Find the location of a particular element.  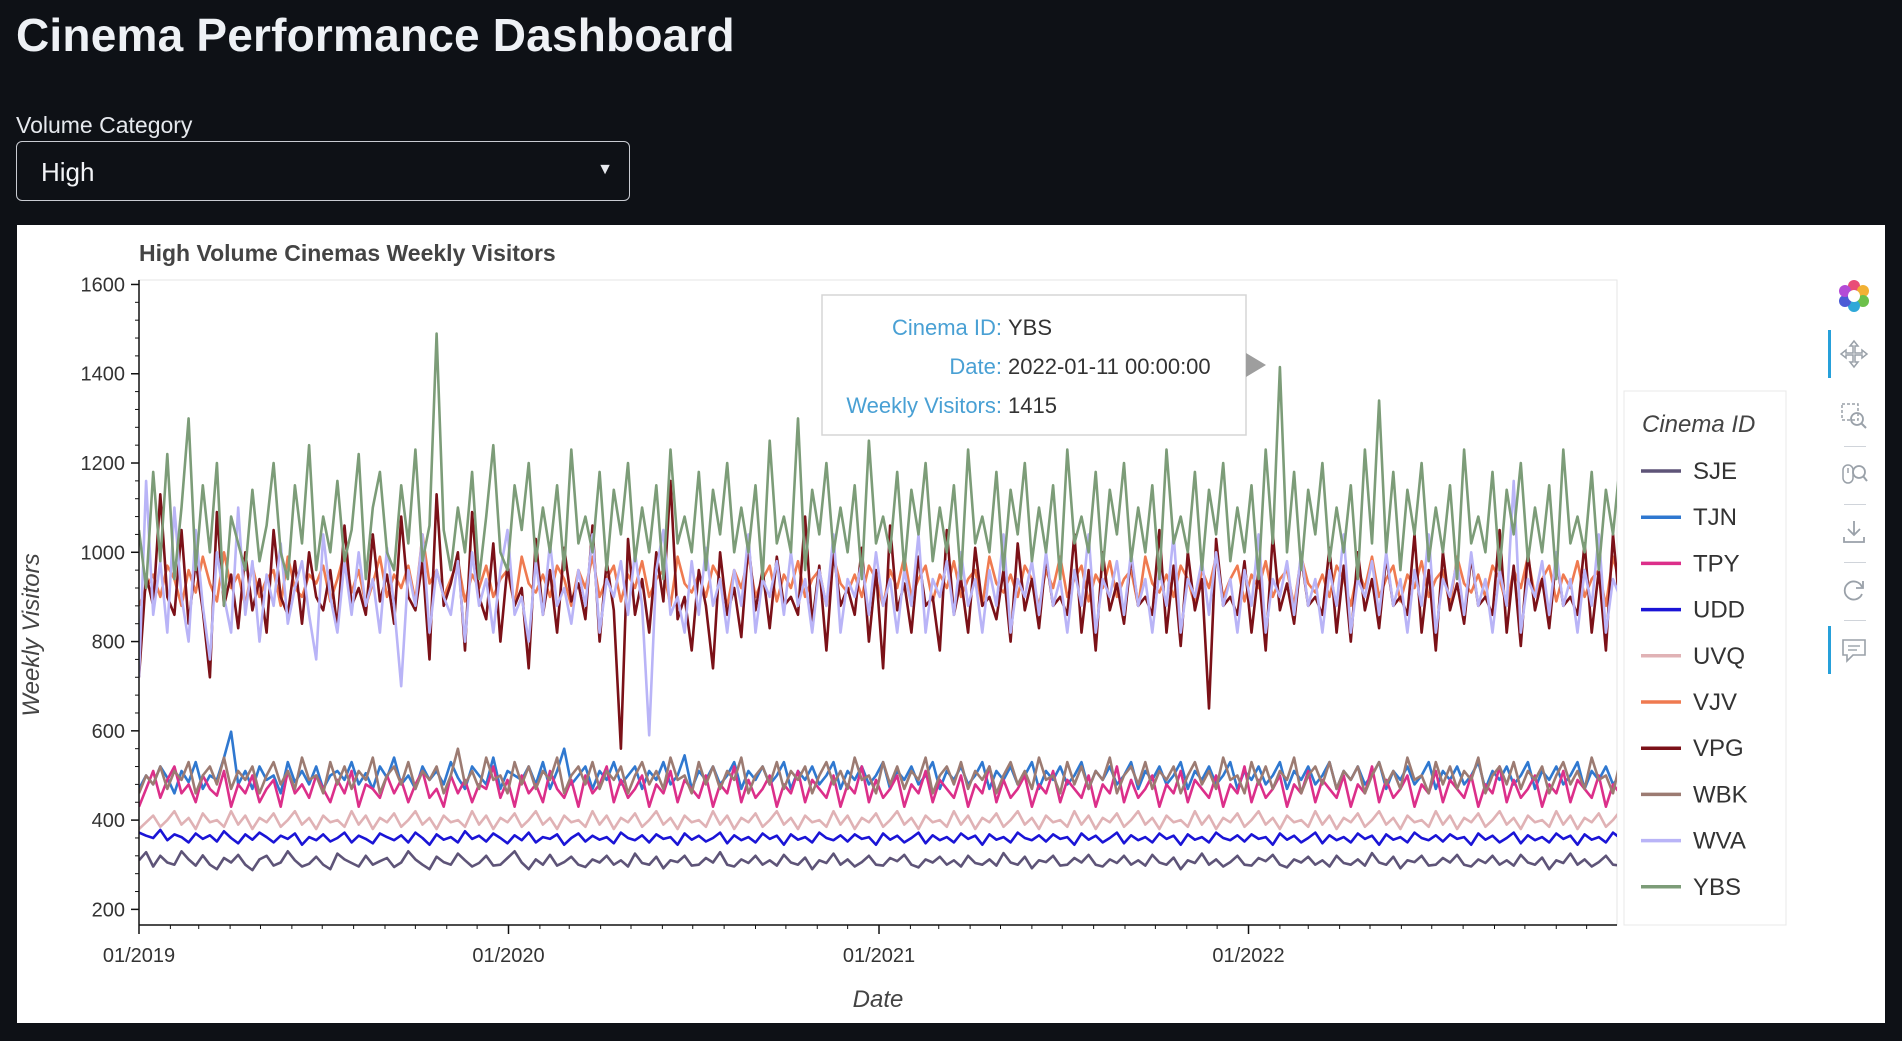

legend-item-wva: WVA is located at coordinates (1693, 841).